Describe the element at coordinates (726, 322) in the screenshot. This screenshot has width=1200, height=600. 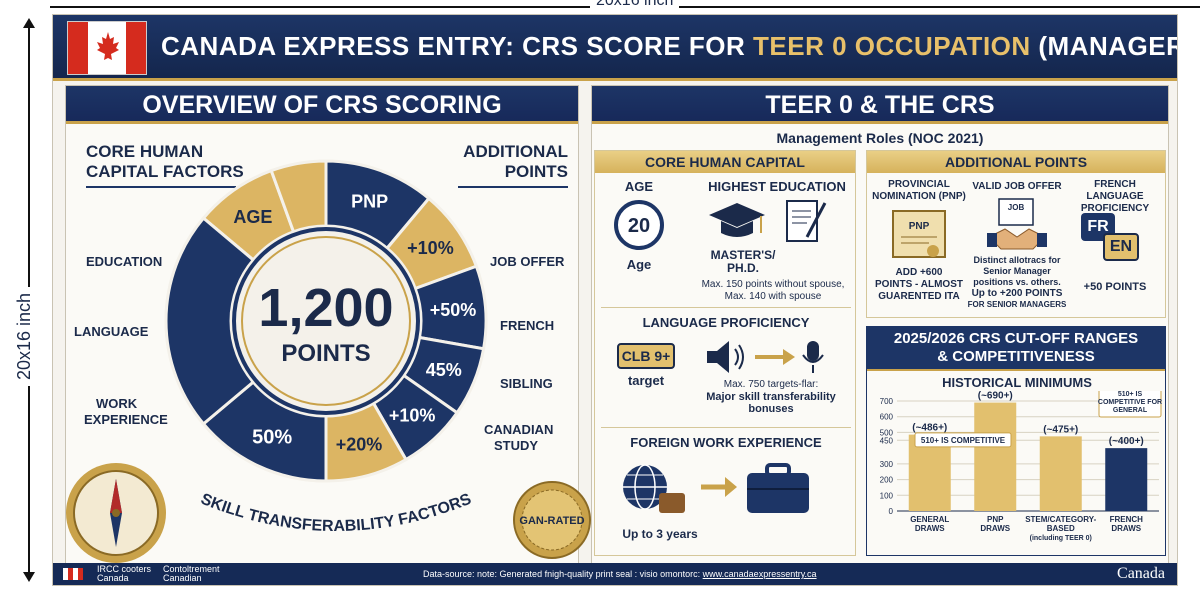
I see `language-label: LANGUAGE PROFICIENCY` at that location.